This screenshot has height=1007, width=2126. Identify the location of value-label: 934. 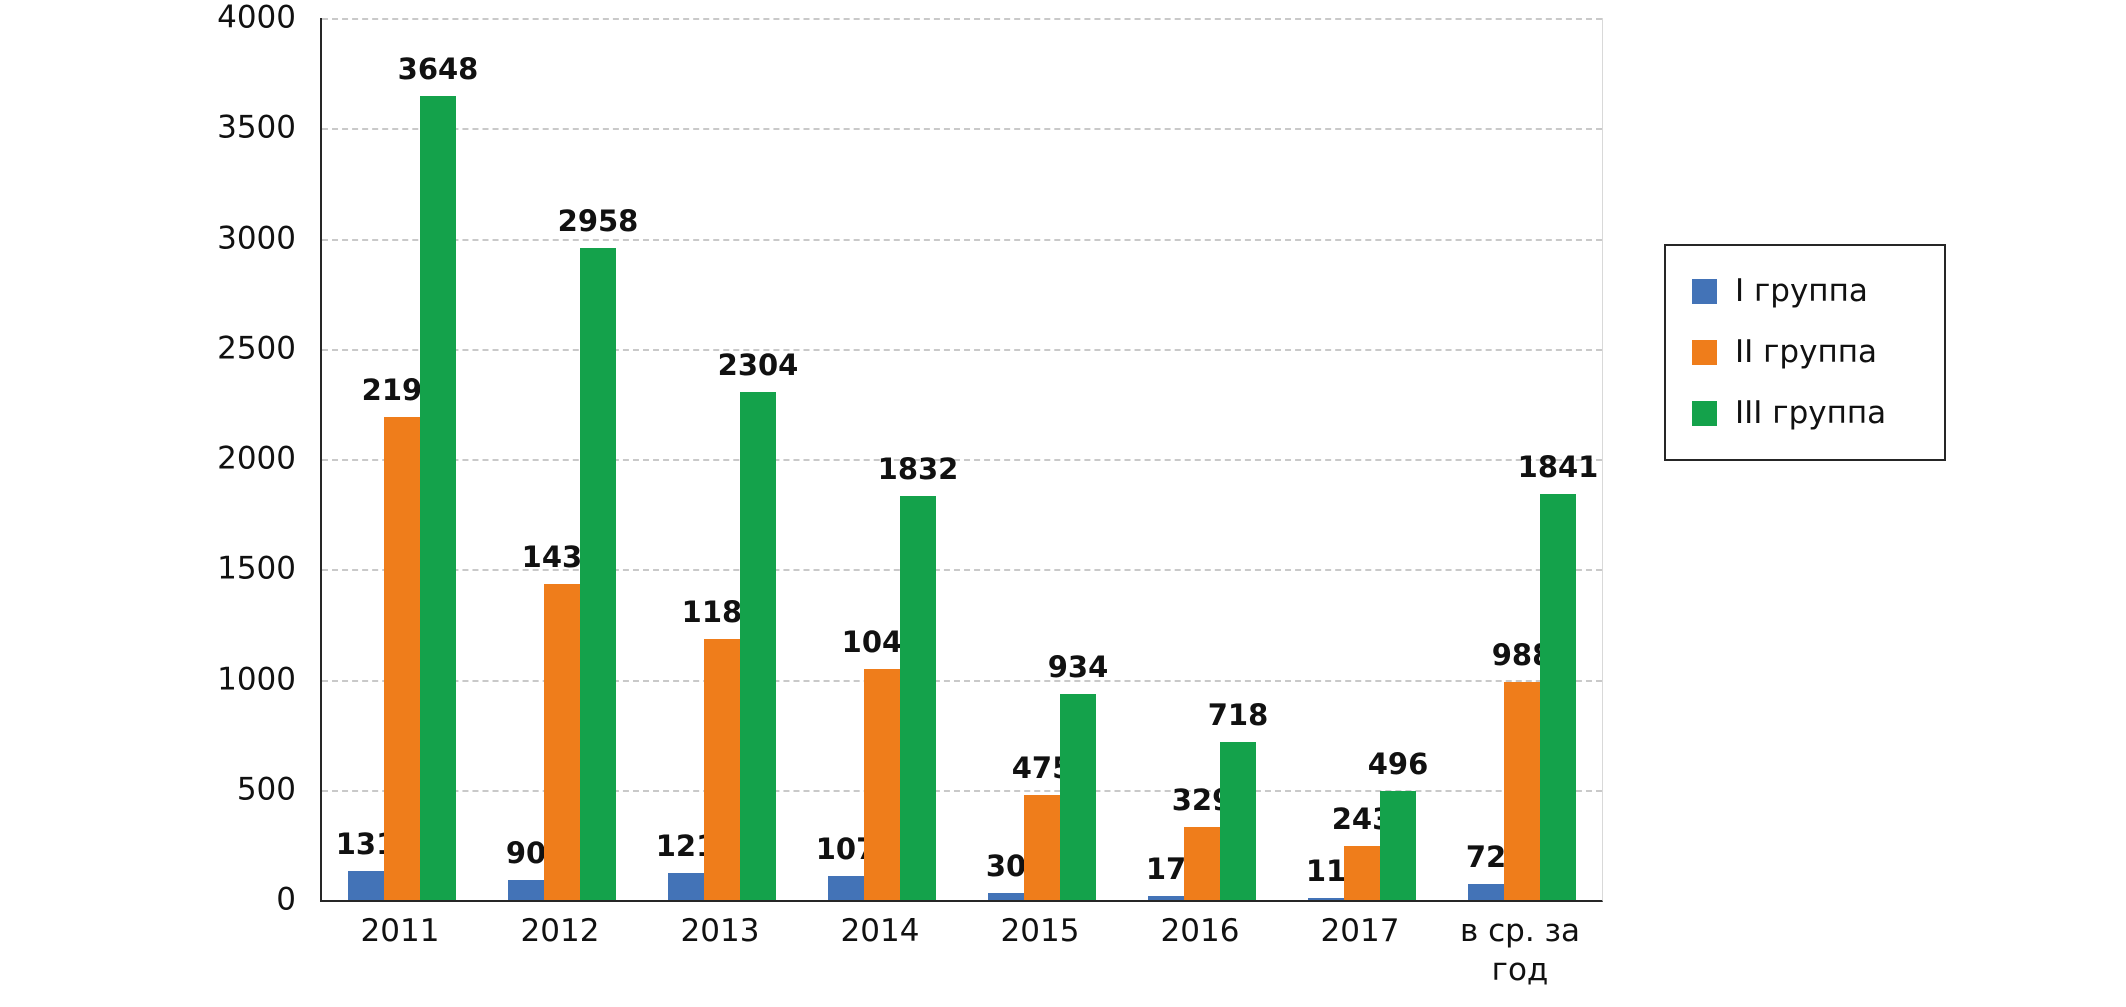
(1078, 667).